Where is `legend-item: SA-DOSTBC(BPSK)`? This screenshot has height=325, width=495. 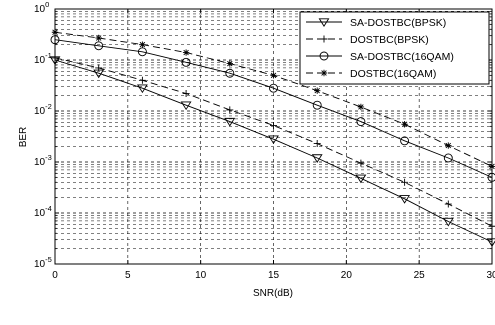
legend-item: SA-DOSTBC(BPSK) is located at coordinates (376, 23).